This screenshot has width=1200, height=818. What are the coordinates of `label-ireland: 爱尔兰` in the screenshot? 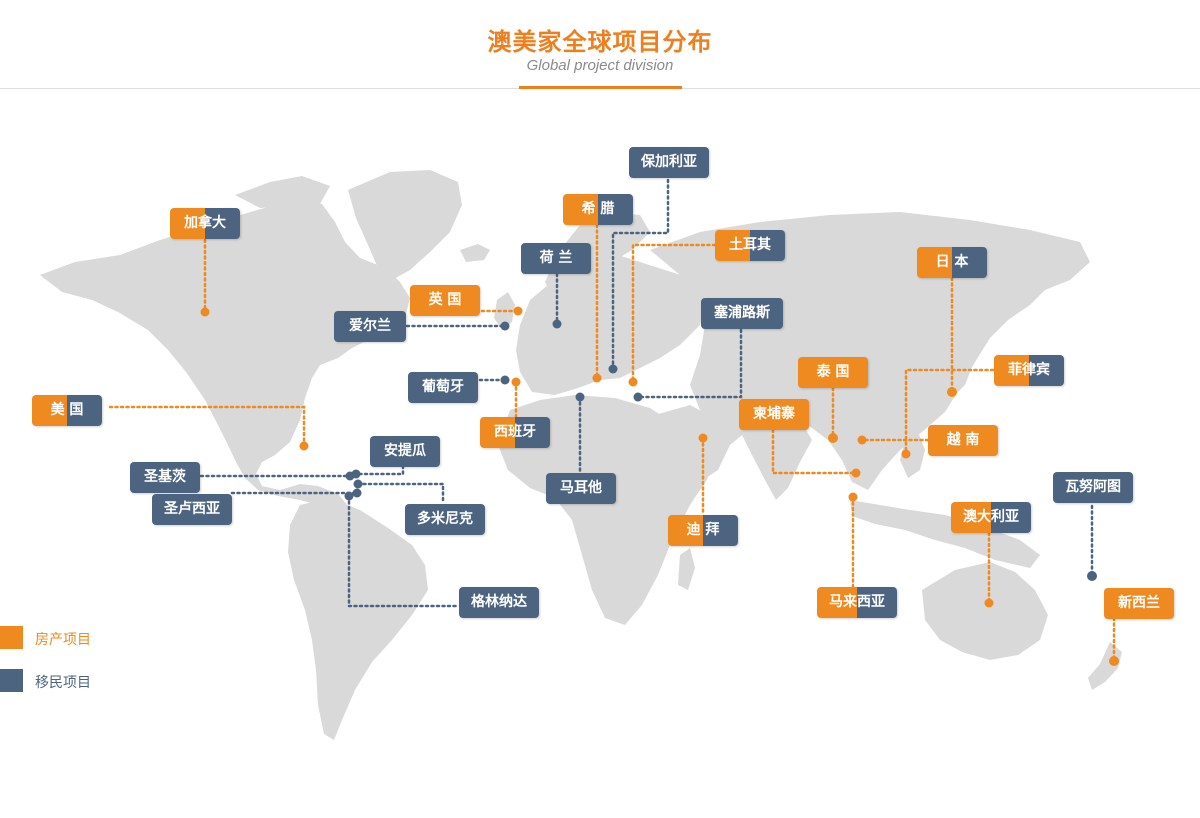 It's located at (370, 326).